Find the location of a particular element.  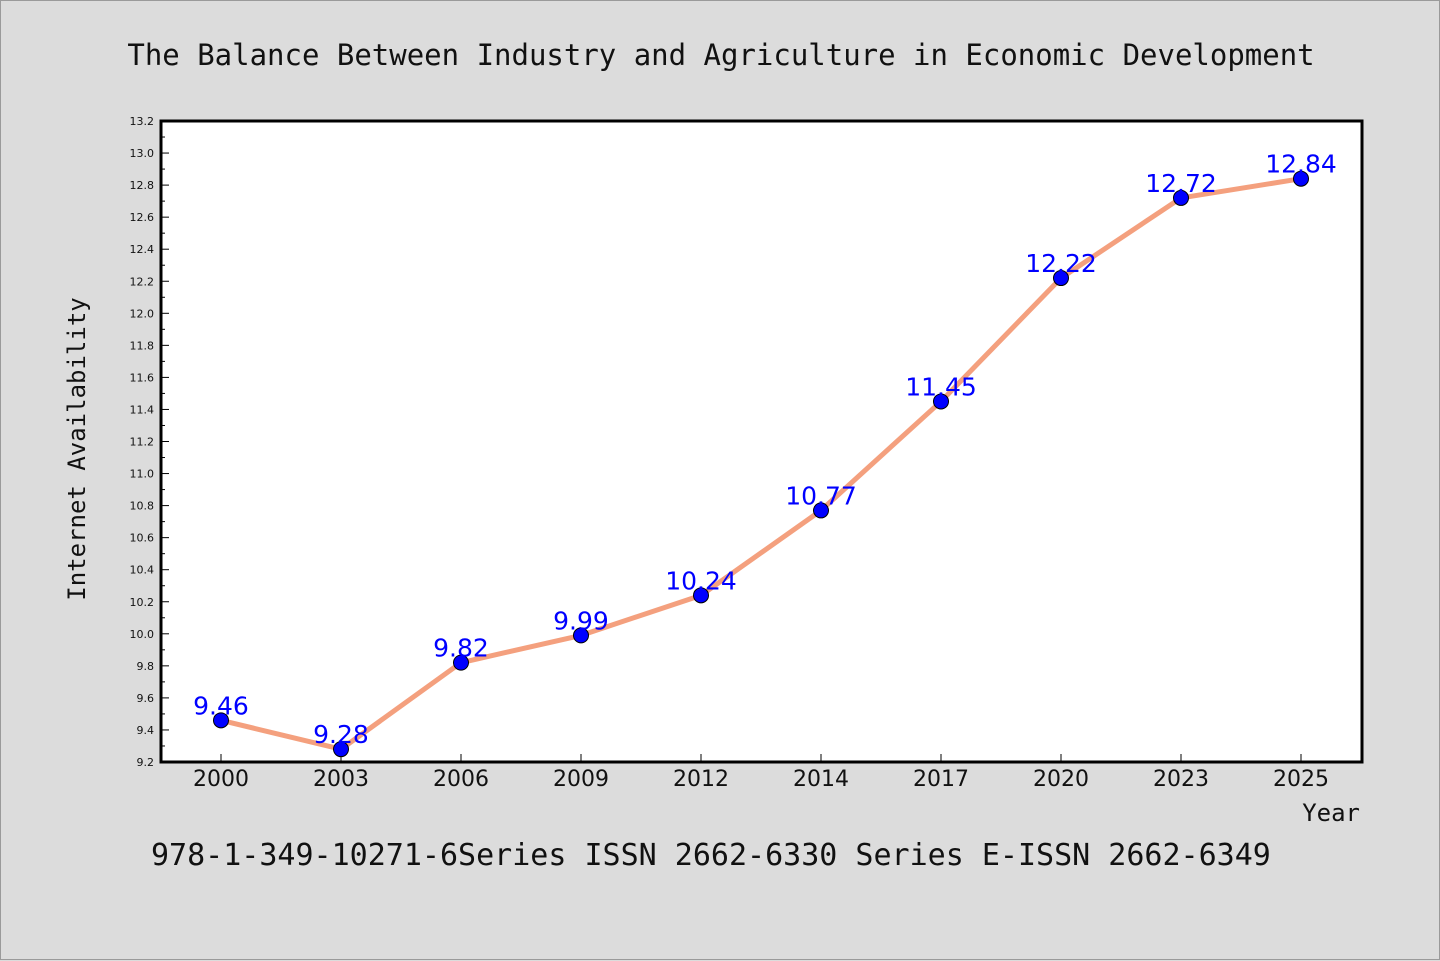

y-tick-label: 9.4 is located at coordinates (146, 730).